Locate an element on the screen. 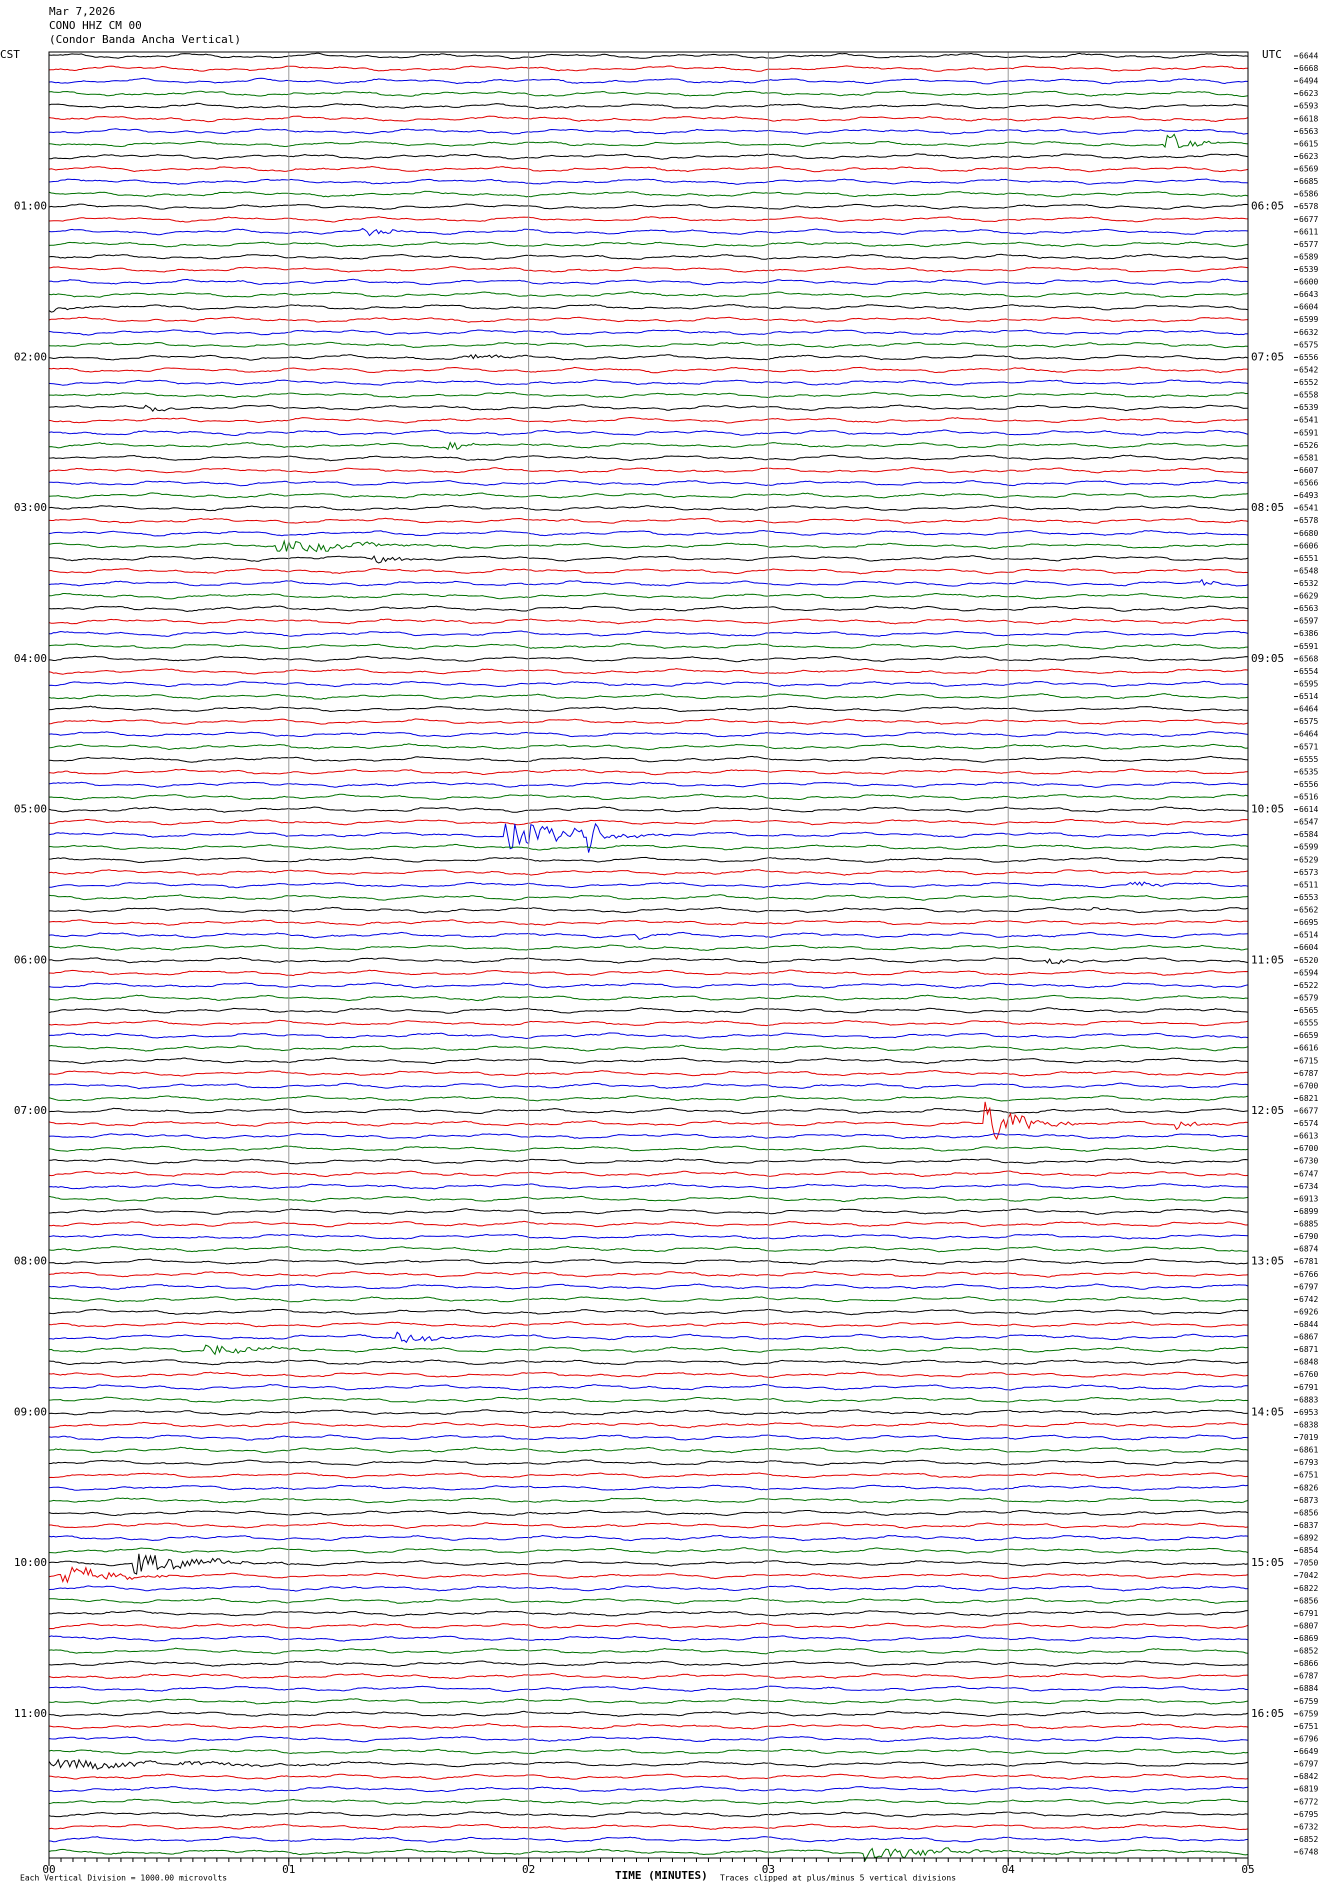  right-hour-label: 16:05 is located at coordinates (1267, 1713).